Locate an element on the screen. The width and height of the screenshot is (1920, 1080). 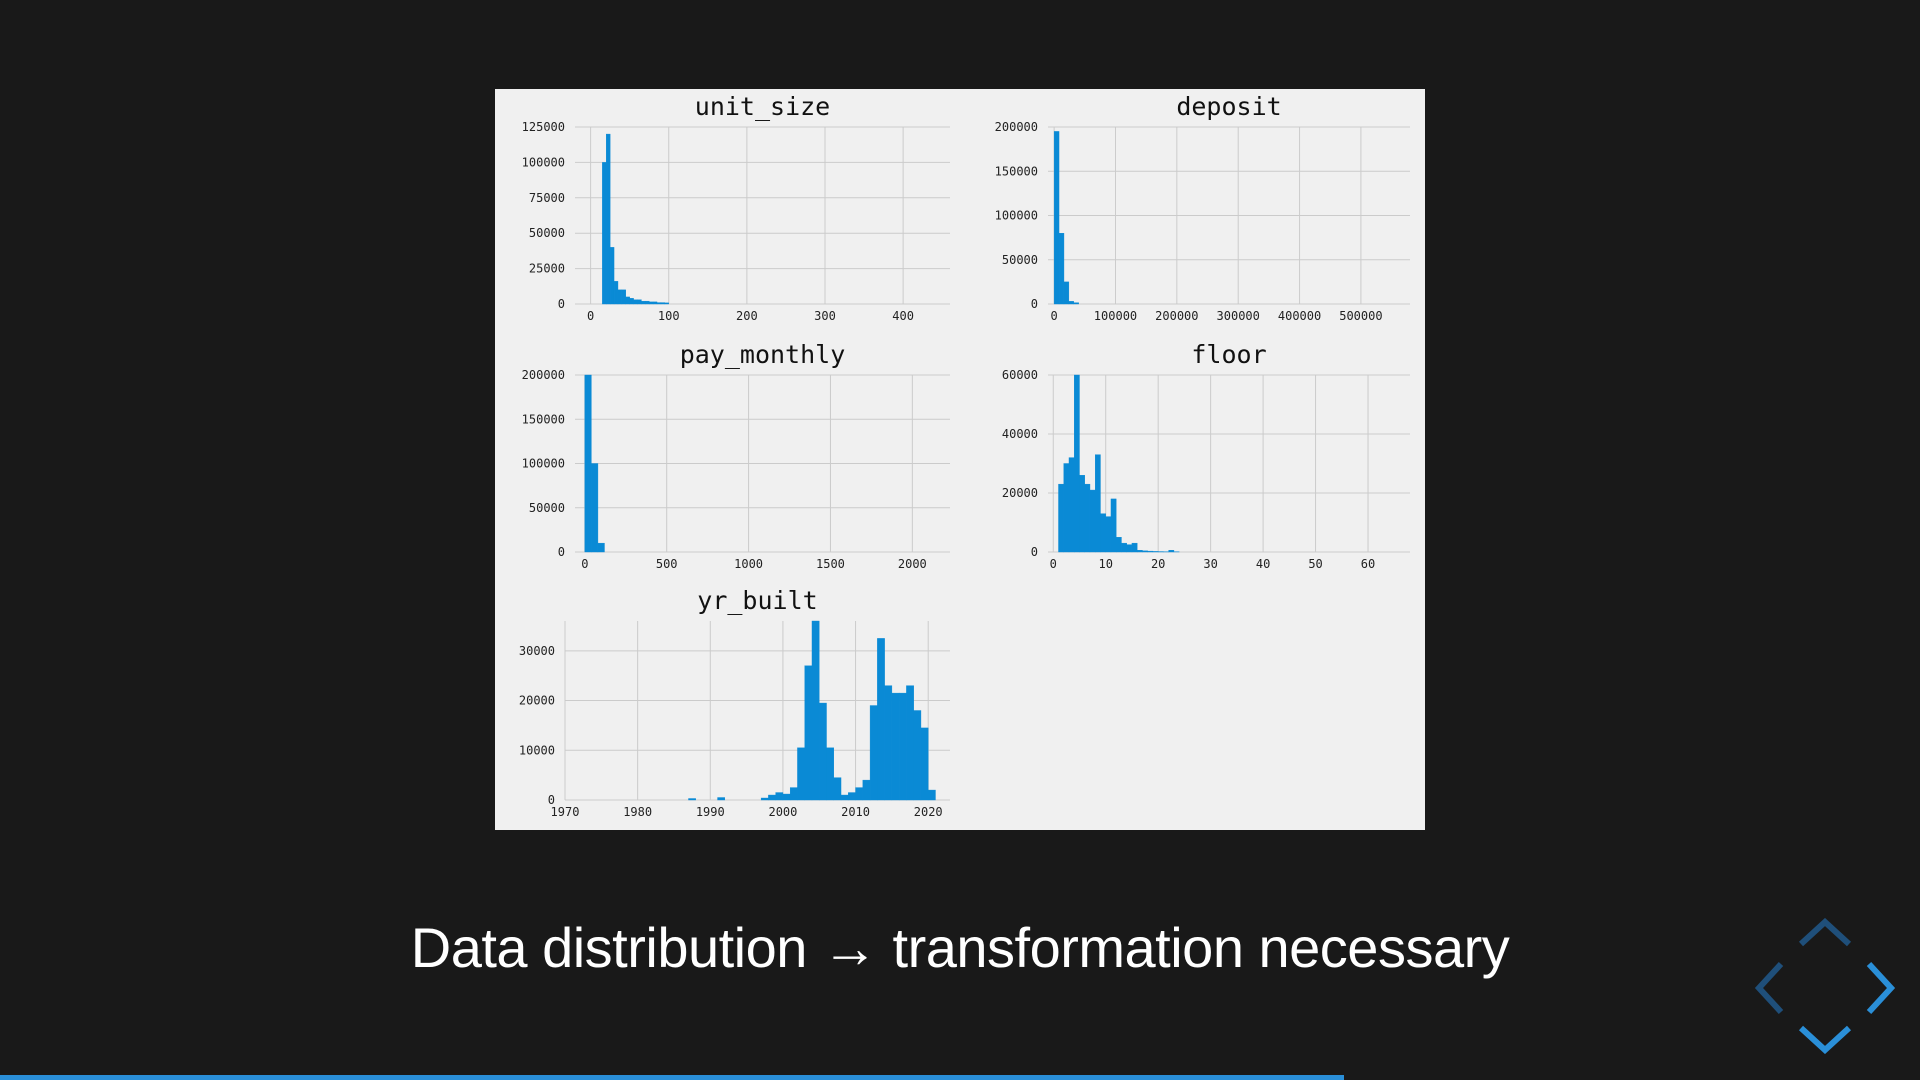
unit-size-xtick-label: 0 is located at coordinates (590, 316).